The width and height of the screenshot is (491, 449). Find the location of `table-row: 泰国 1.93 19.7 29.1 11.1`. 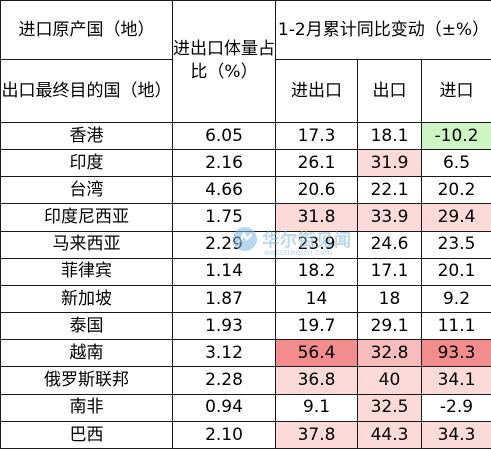

table-row: 泰国 1.93 19.7 29.1 11.1 is located at coordinates (245, 326).